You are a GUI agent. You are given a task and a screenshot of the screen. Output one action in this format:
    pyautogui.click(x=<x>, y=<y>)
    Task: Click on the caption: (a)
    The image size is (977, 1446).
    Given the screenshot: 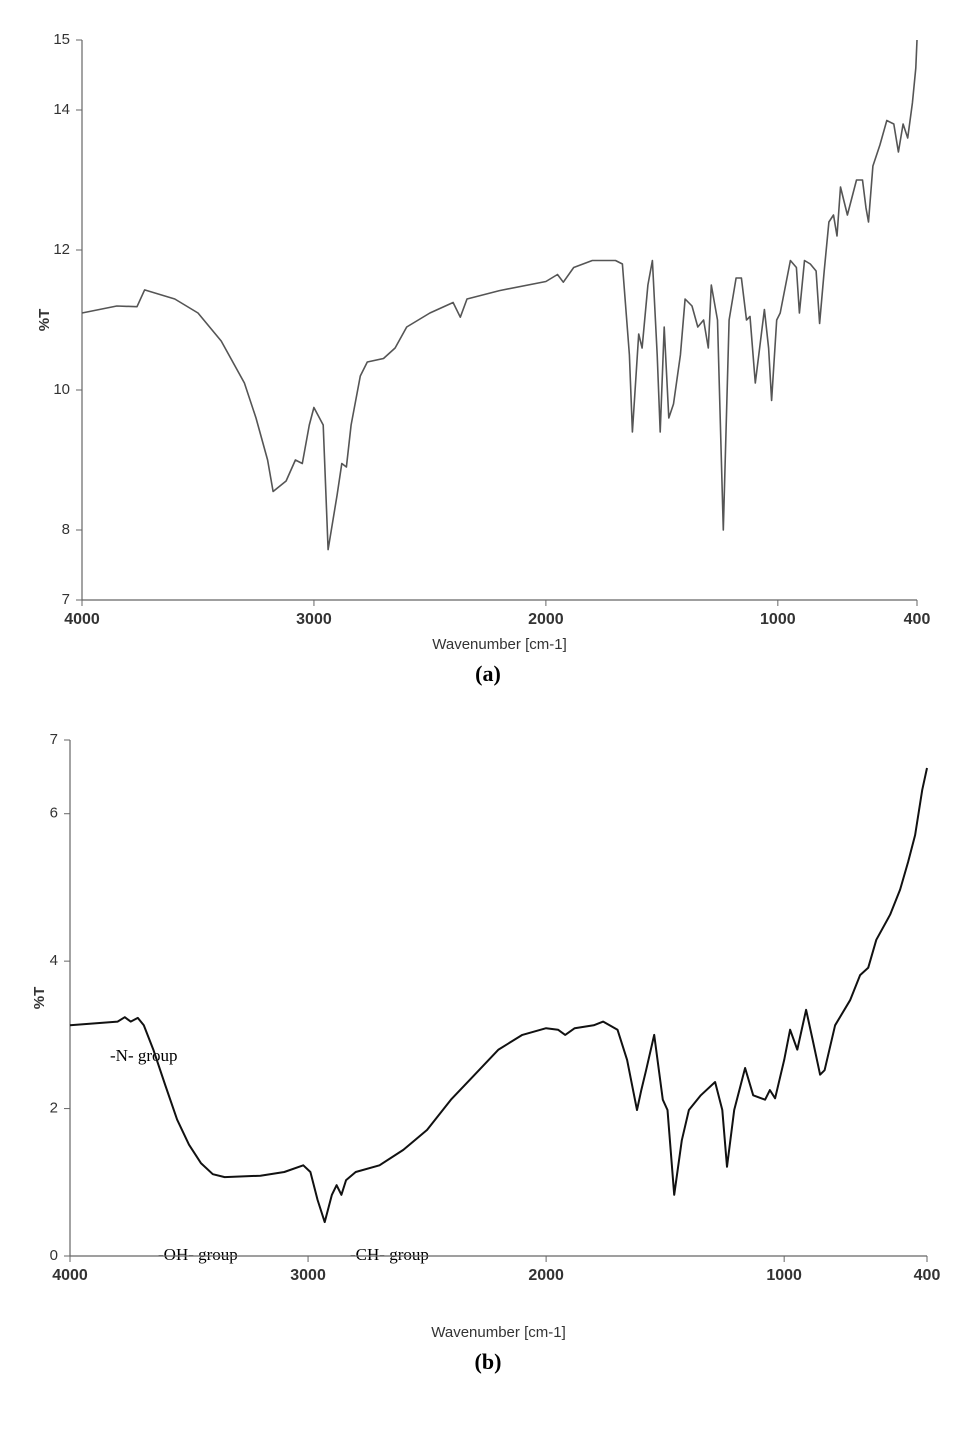 What is the action you would take?
    pyautogui.click(x=488, y=673)
    